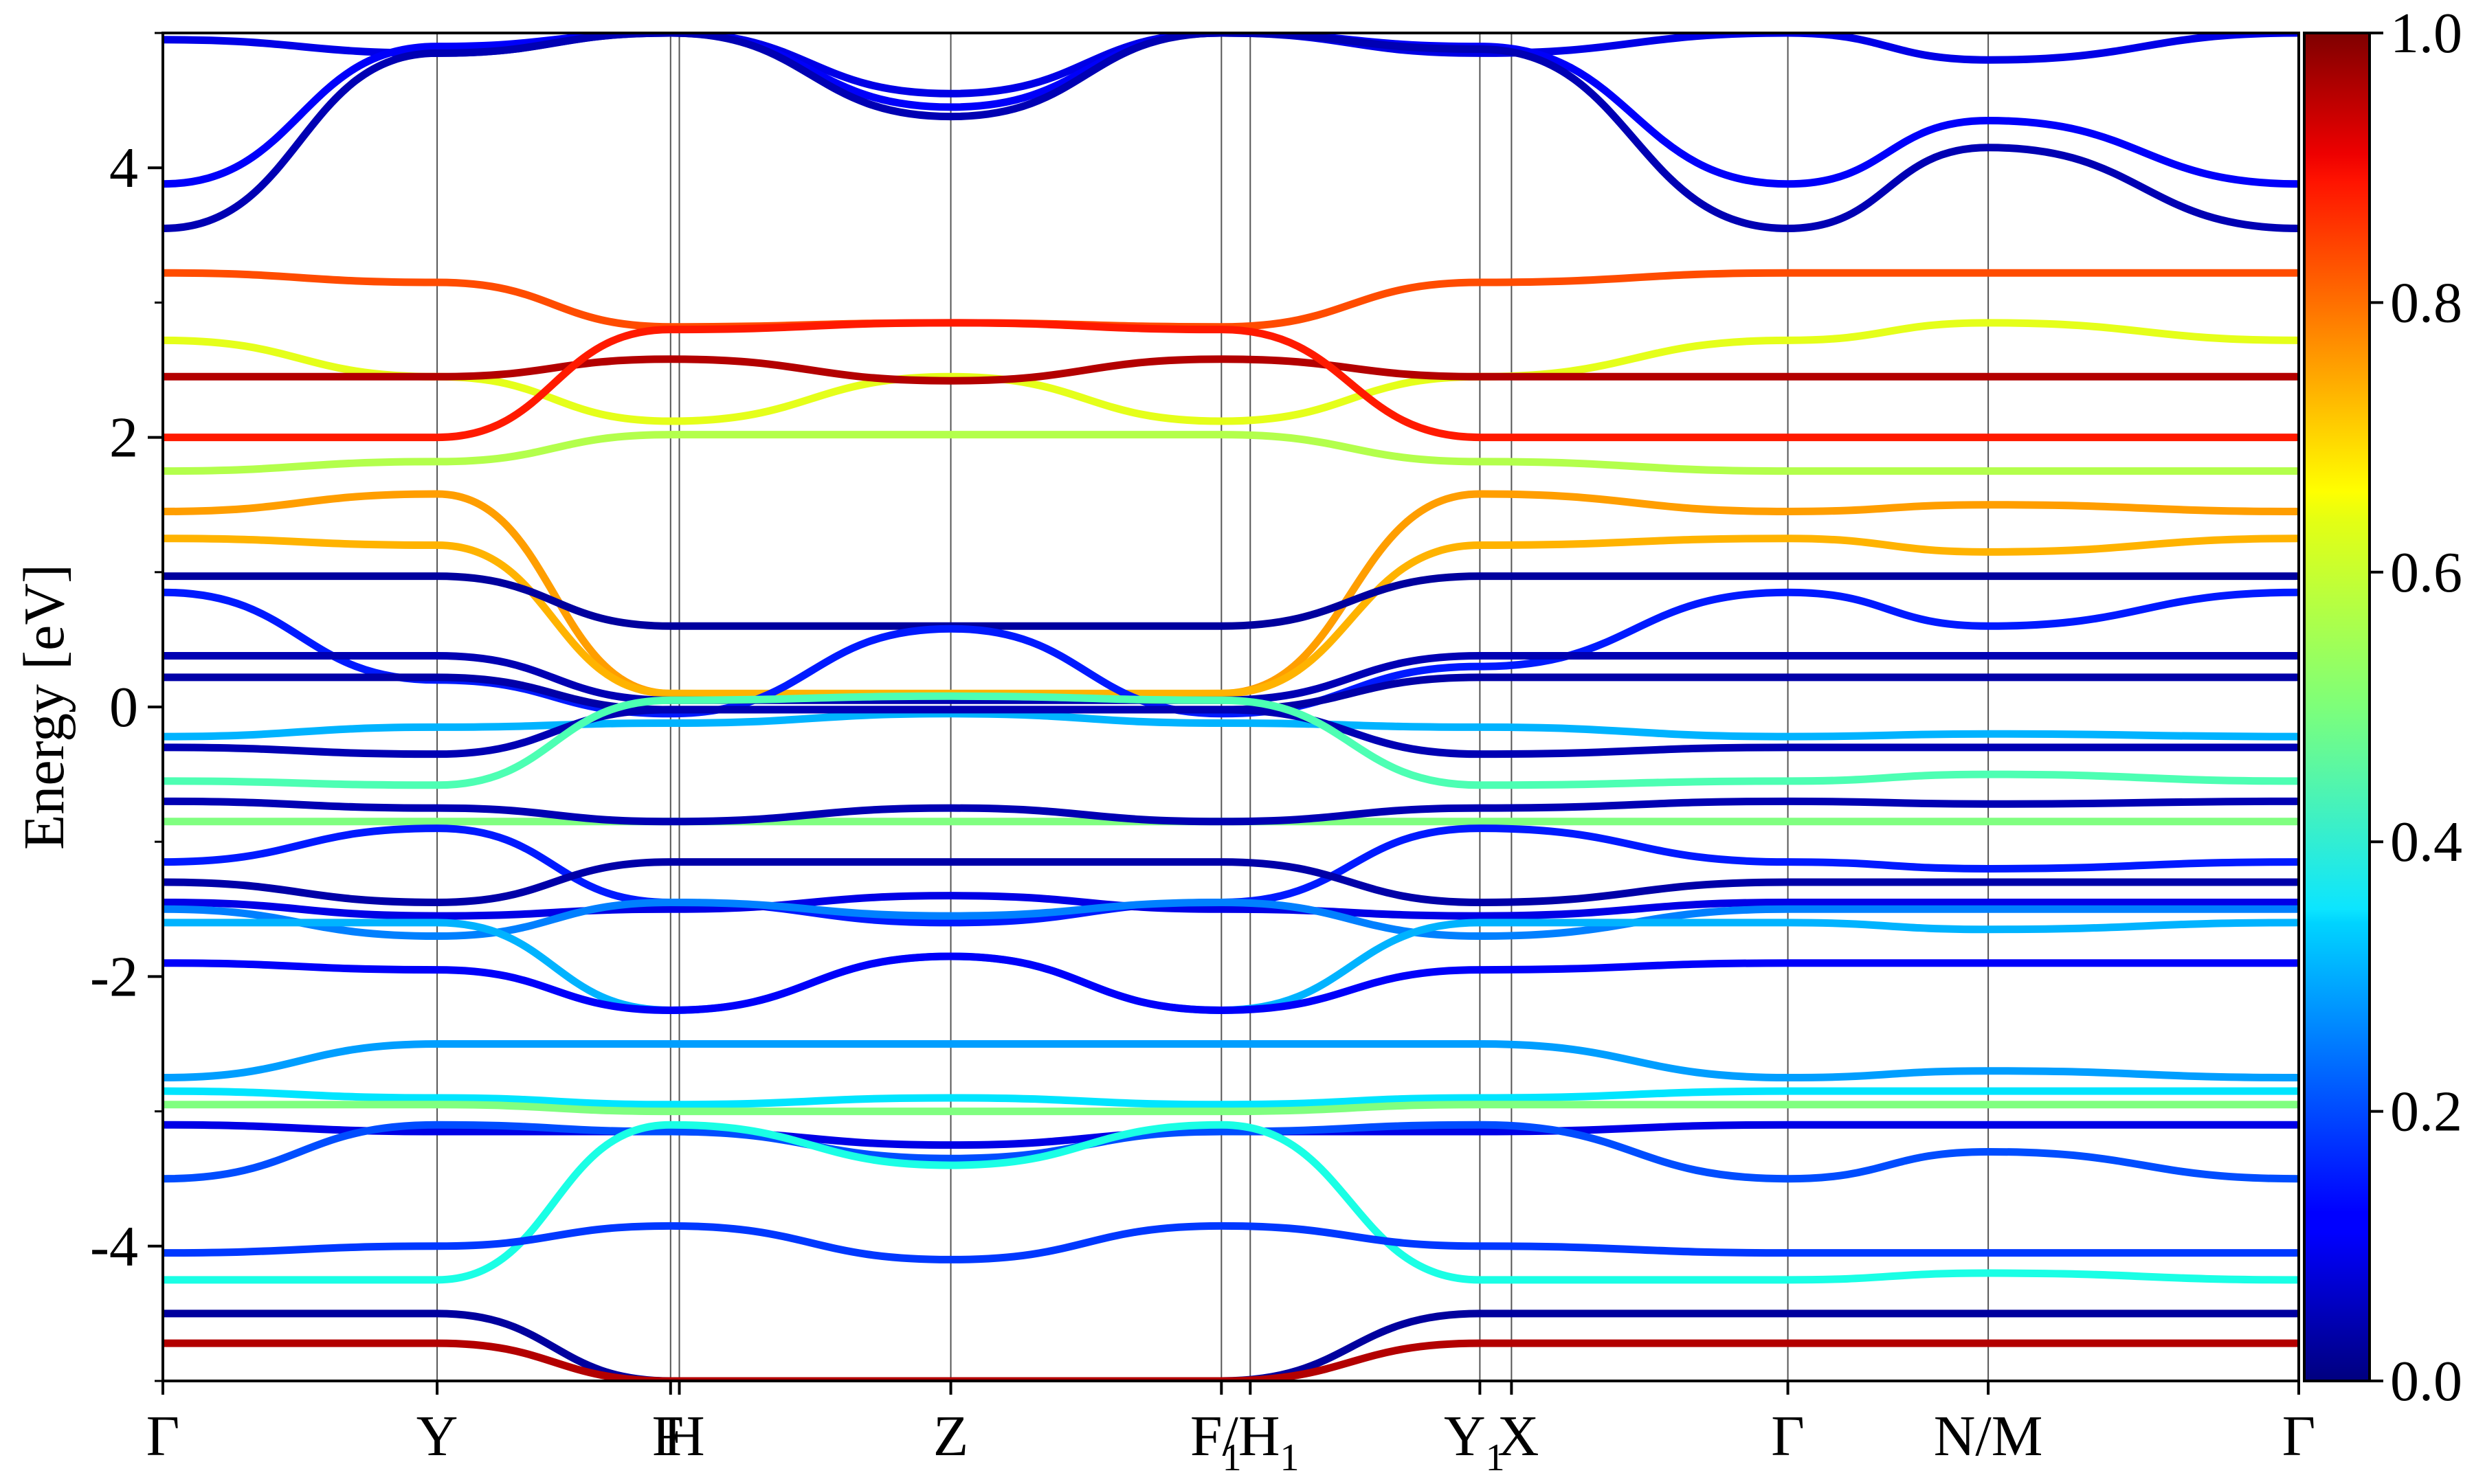 This screenshot has height=1484, width=2474. I want to click on y-tick-label: 2, so click(123, 438).